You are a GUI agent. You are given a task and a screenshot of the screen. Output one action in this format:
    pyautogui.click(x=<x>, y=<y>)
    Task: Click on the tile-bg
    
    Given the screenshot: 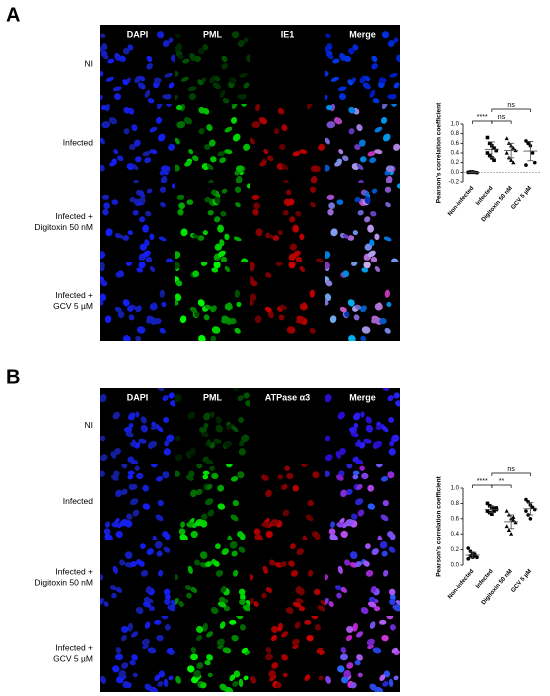 What is the action you would take?
    pyautogui.click(x=362, y=64)
    